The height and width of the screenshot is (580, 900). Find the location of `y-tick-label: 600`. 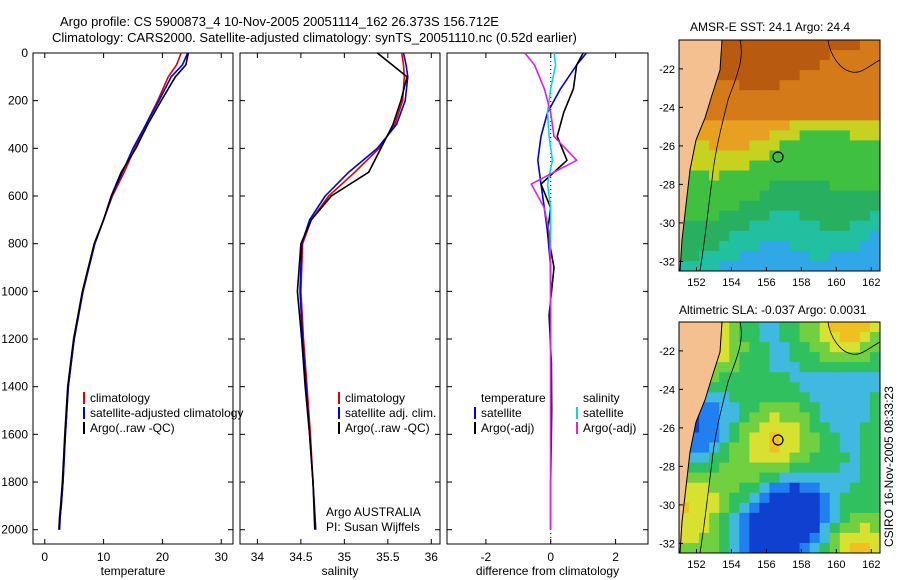

y-tick-label: 600 is located at coordinates (18, 196).